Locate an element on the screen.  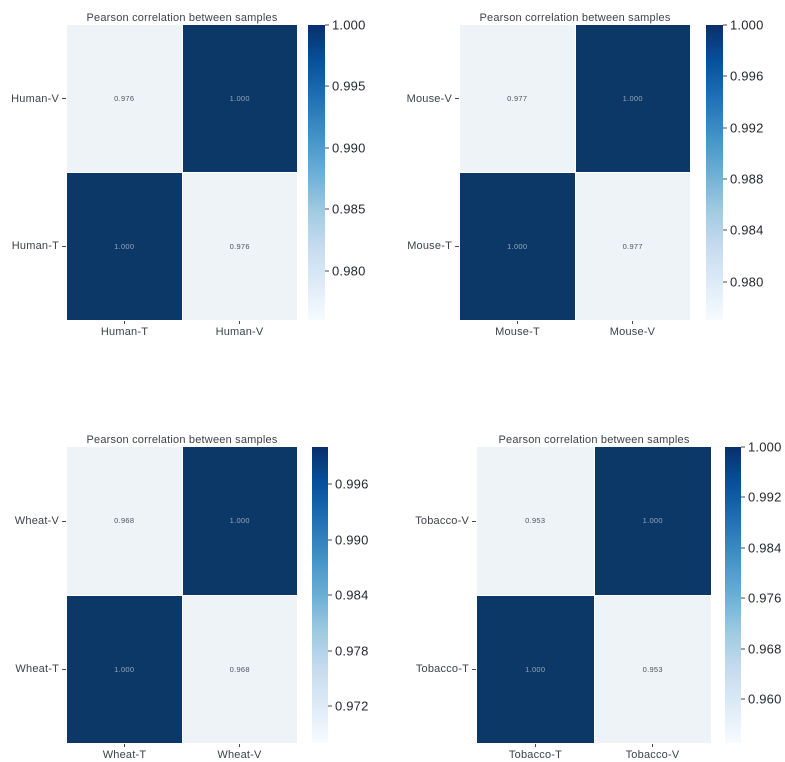
colorbar-tick: 0.988 is located at coordinates (743, 178).